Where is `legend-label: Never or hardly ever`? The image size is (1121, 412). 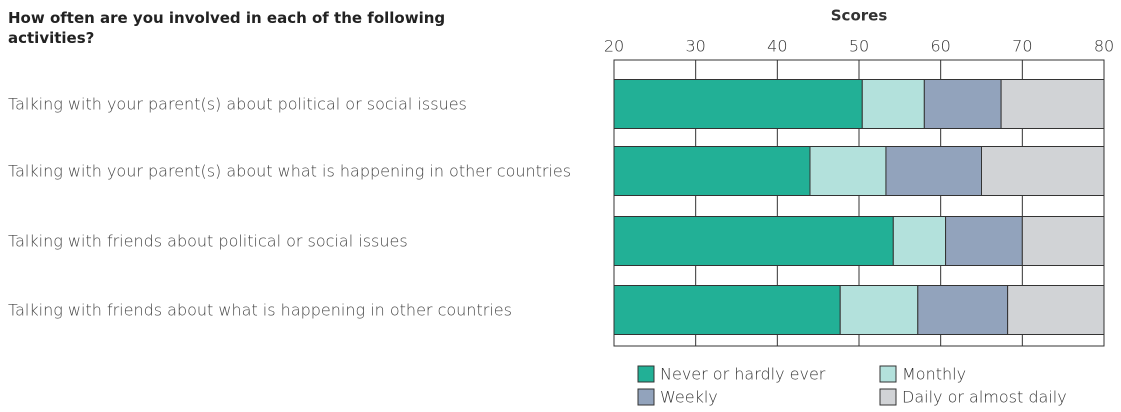
legend-label: Never or hardly ever is located at coordinates (743, 374).